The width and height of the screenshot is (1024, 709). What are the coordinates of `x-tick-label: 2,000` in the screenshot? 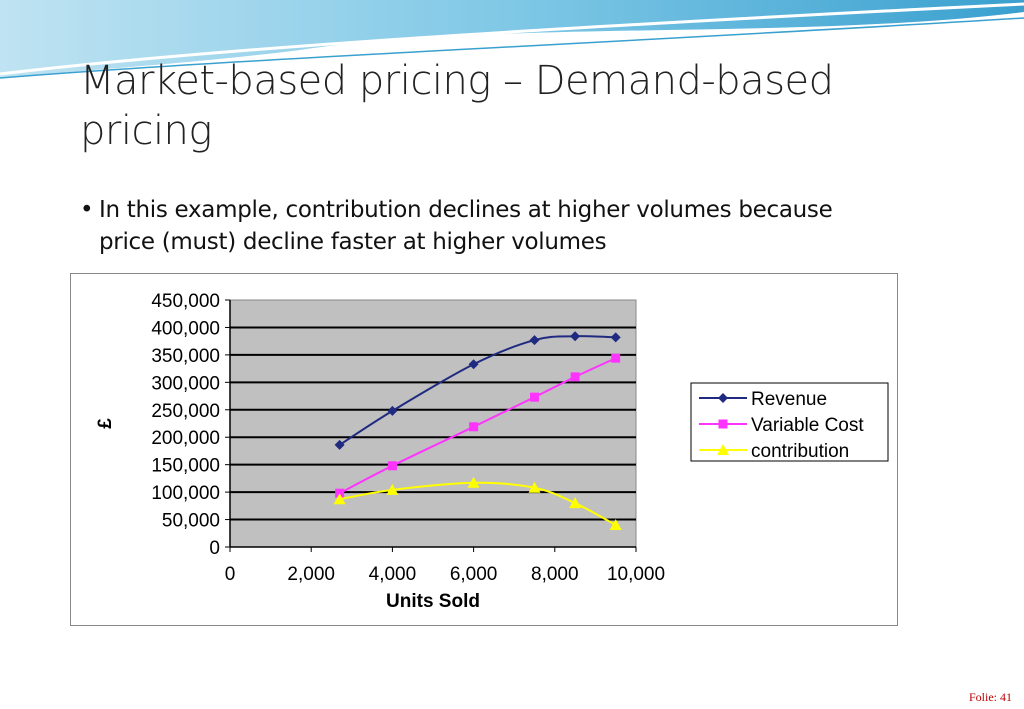 It's located at (311, 574).